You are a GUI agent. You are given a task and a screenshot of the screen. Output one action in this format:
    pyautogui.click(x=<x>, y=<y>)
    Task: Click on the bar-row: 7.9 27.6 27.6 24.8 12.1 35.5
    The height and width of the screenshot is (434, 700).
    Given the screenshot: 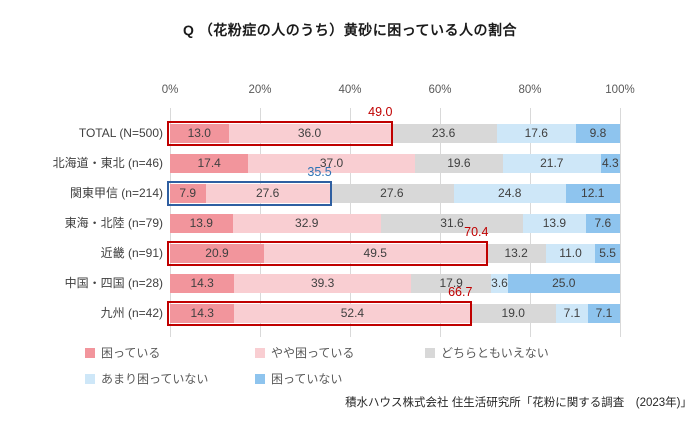 What is the action you would take?
    pyautogui.click(x=393, y=185)
    